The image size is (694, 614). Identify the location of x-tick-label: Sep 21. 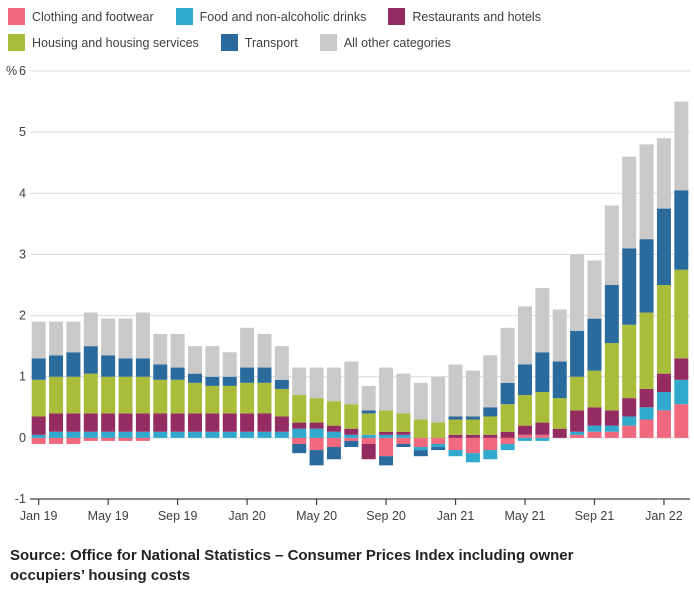
(595, 516).